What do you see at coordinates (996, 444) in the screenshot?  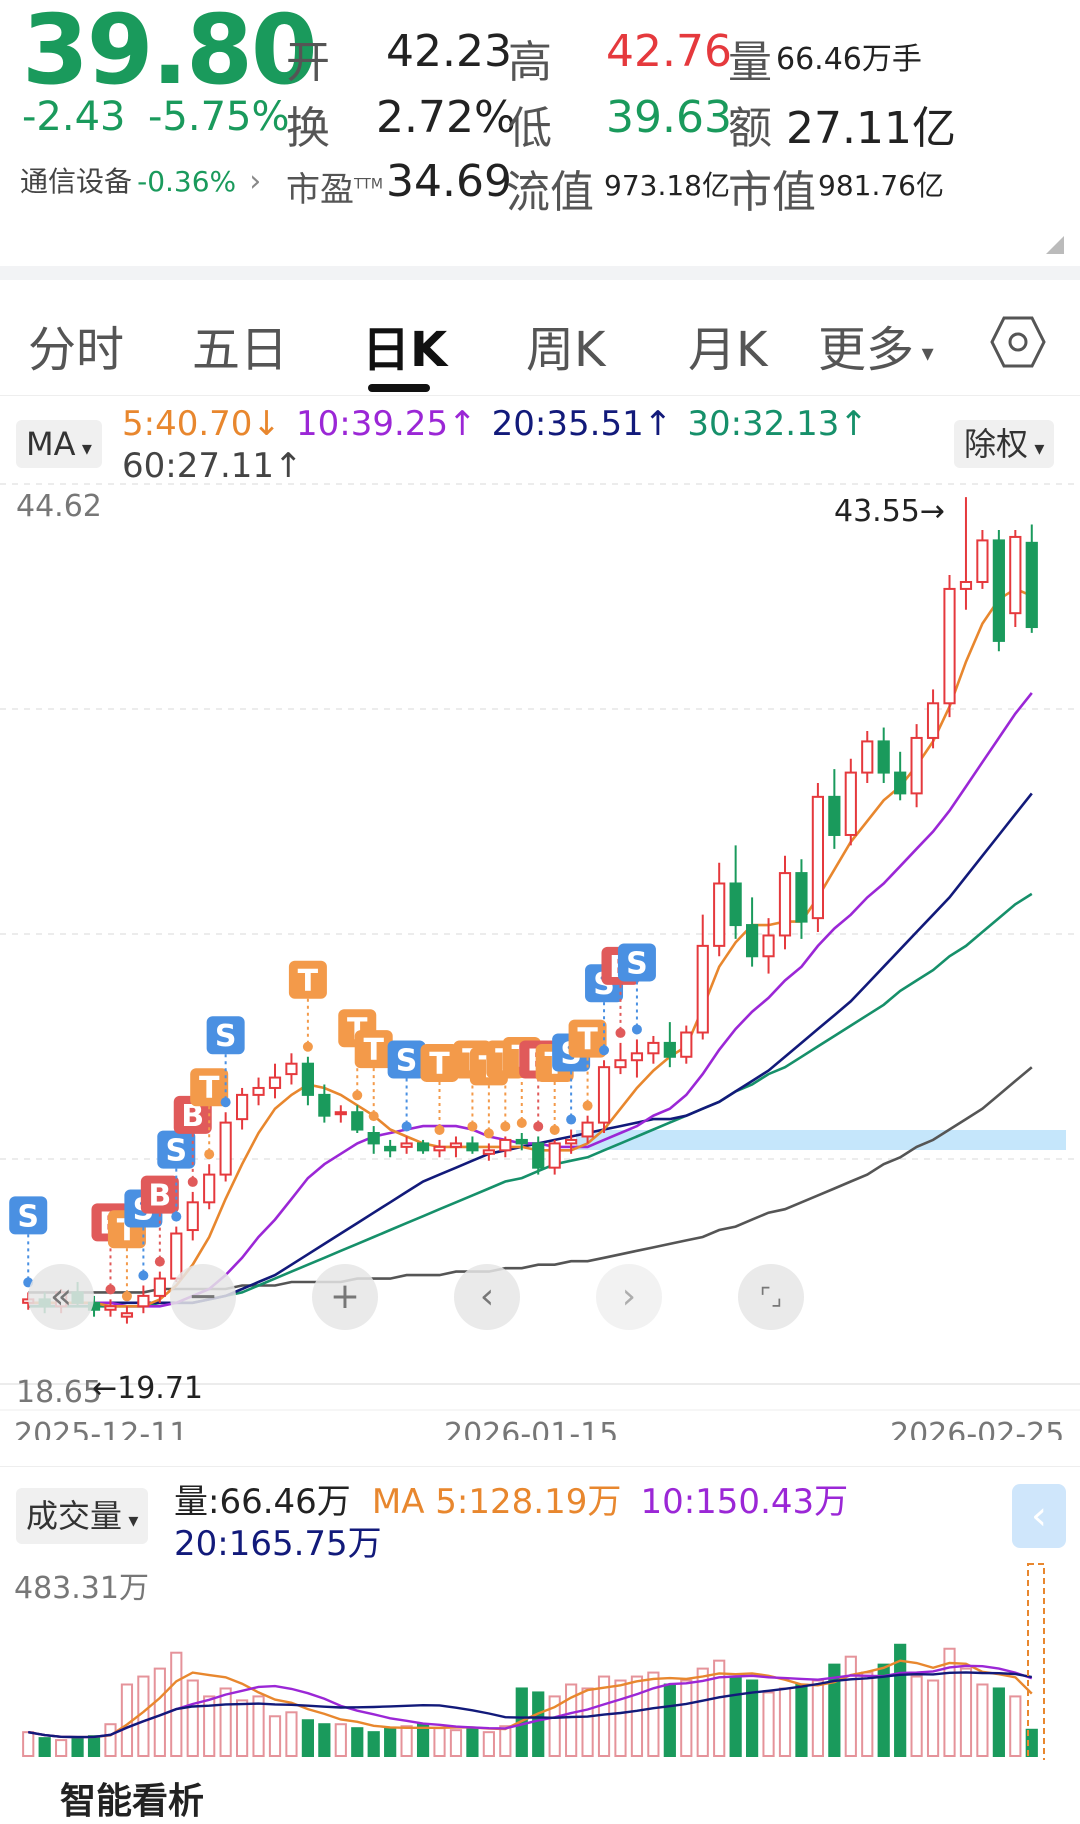 I see `adjust-selector-label: 除权` at bounding box center [996, 444].